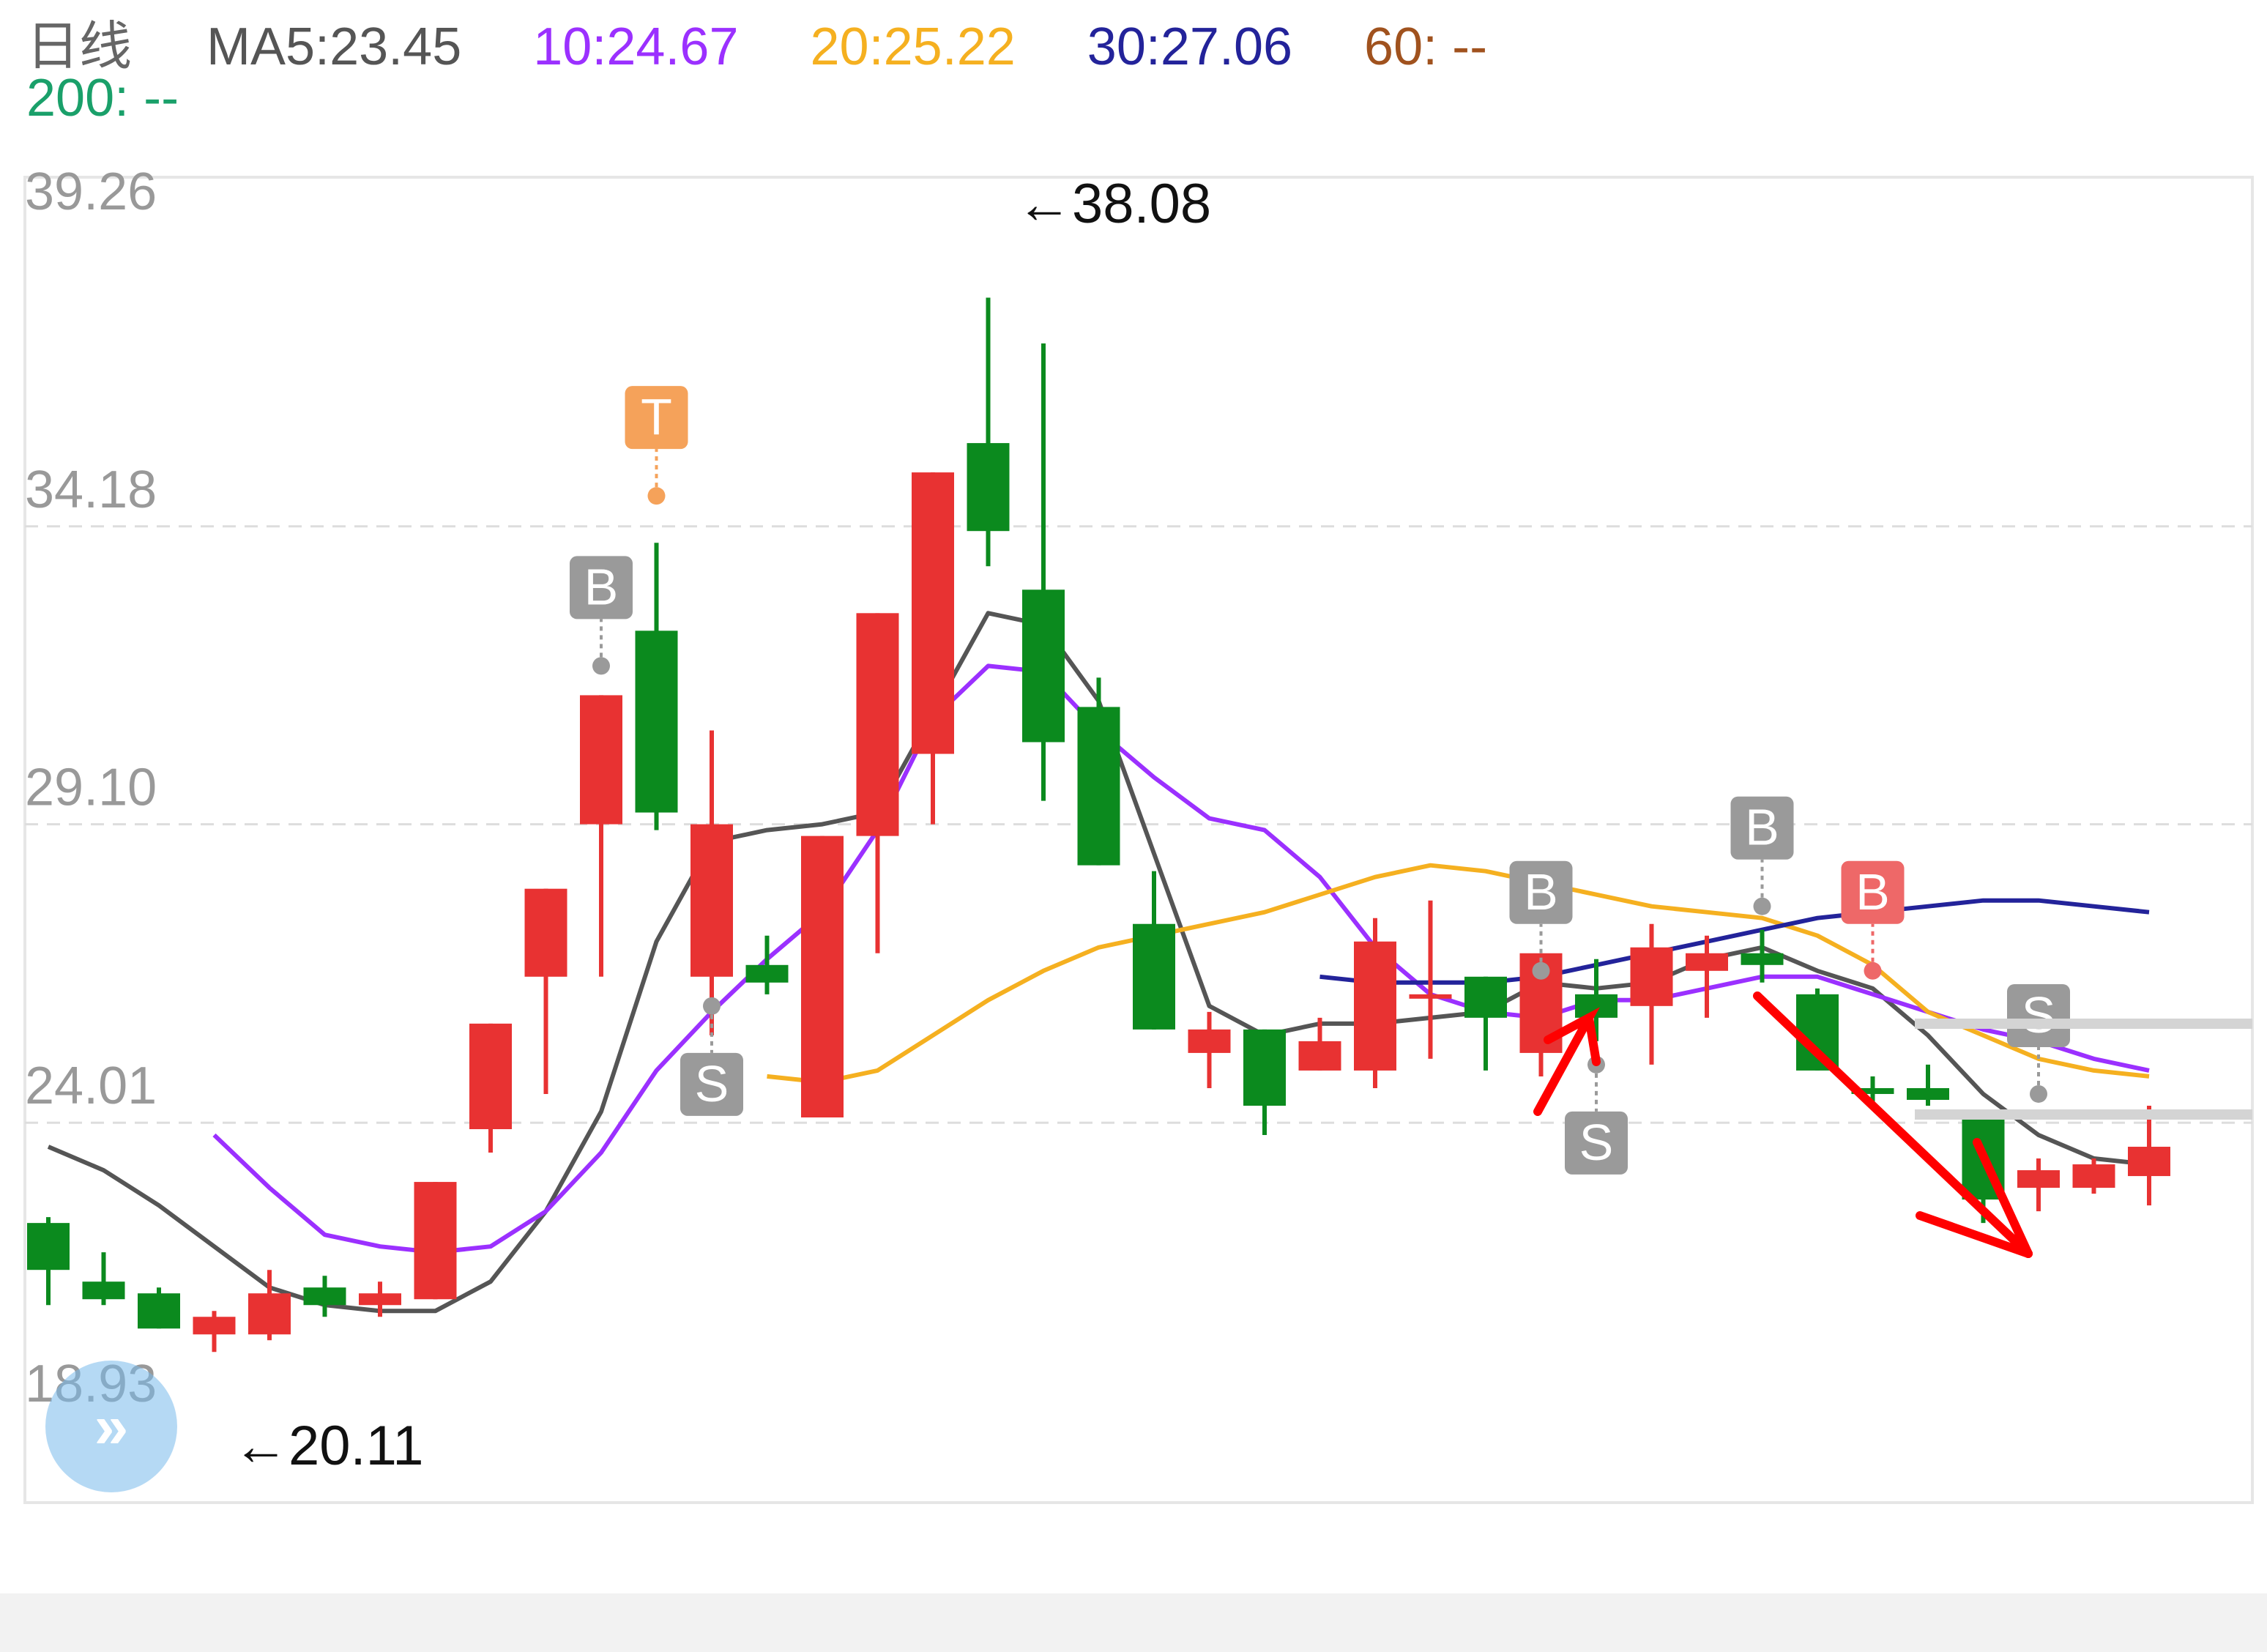 The height and width of the screenshot is (1652, 2267). What do you see at coordinates (1133, 1623) in the screenshot?
I see `bottom-bar` at bounding box center [1133, 1623].